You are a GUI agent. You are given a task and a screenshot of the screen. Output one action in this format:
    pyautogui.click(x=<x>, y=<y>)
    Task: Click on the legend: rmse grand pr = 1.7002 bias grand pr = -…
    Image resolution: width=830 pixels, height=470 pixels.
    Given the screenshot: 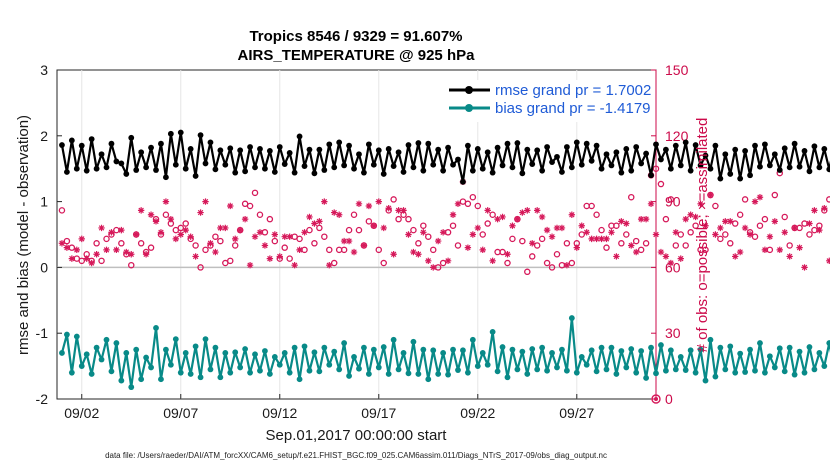 What is the action you would take?
    pyautogui.click(x=549, y=101)
    